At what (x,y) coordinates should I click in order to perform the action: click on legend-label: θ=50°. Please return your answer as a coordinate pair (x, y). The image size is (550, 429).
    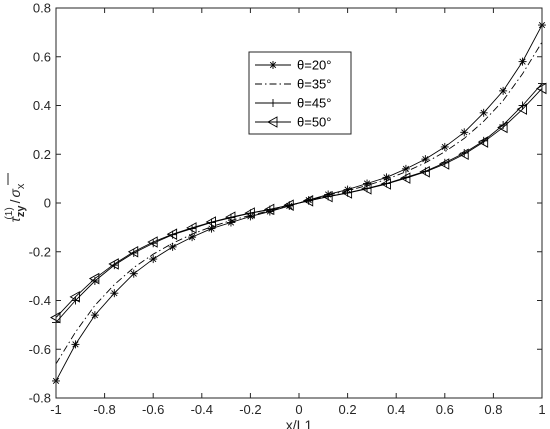
    Looking at the image, I should click on (314, 122).